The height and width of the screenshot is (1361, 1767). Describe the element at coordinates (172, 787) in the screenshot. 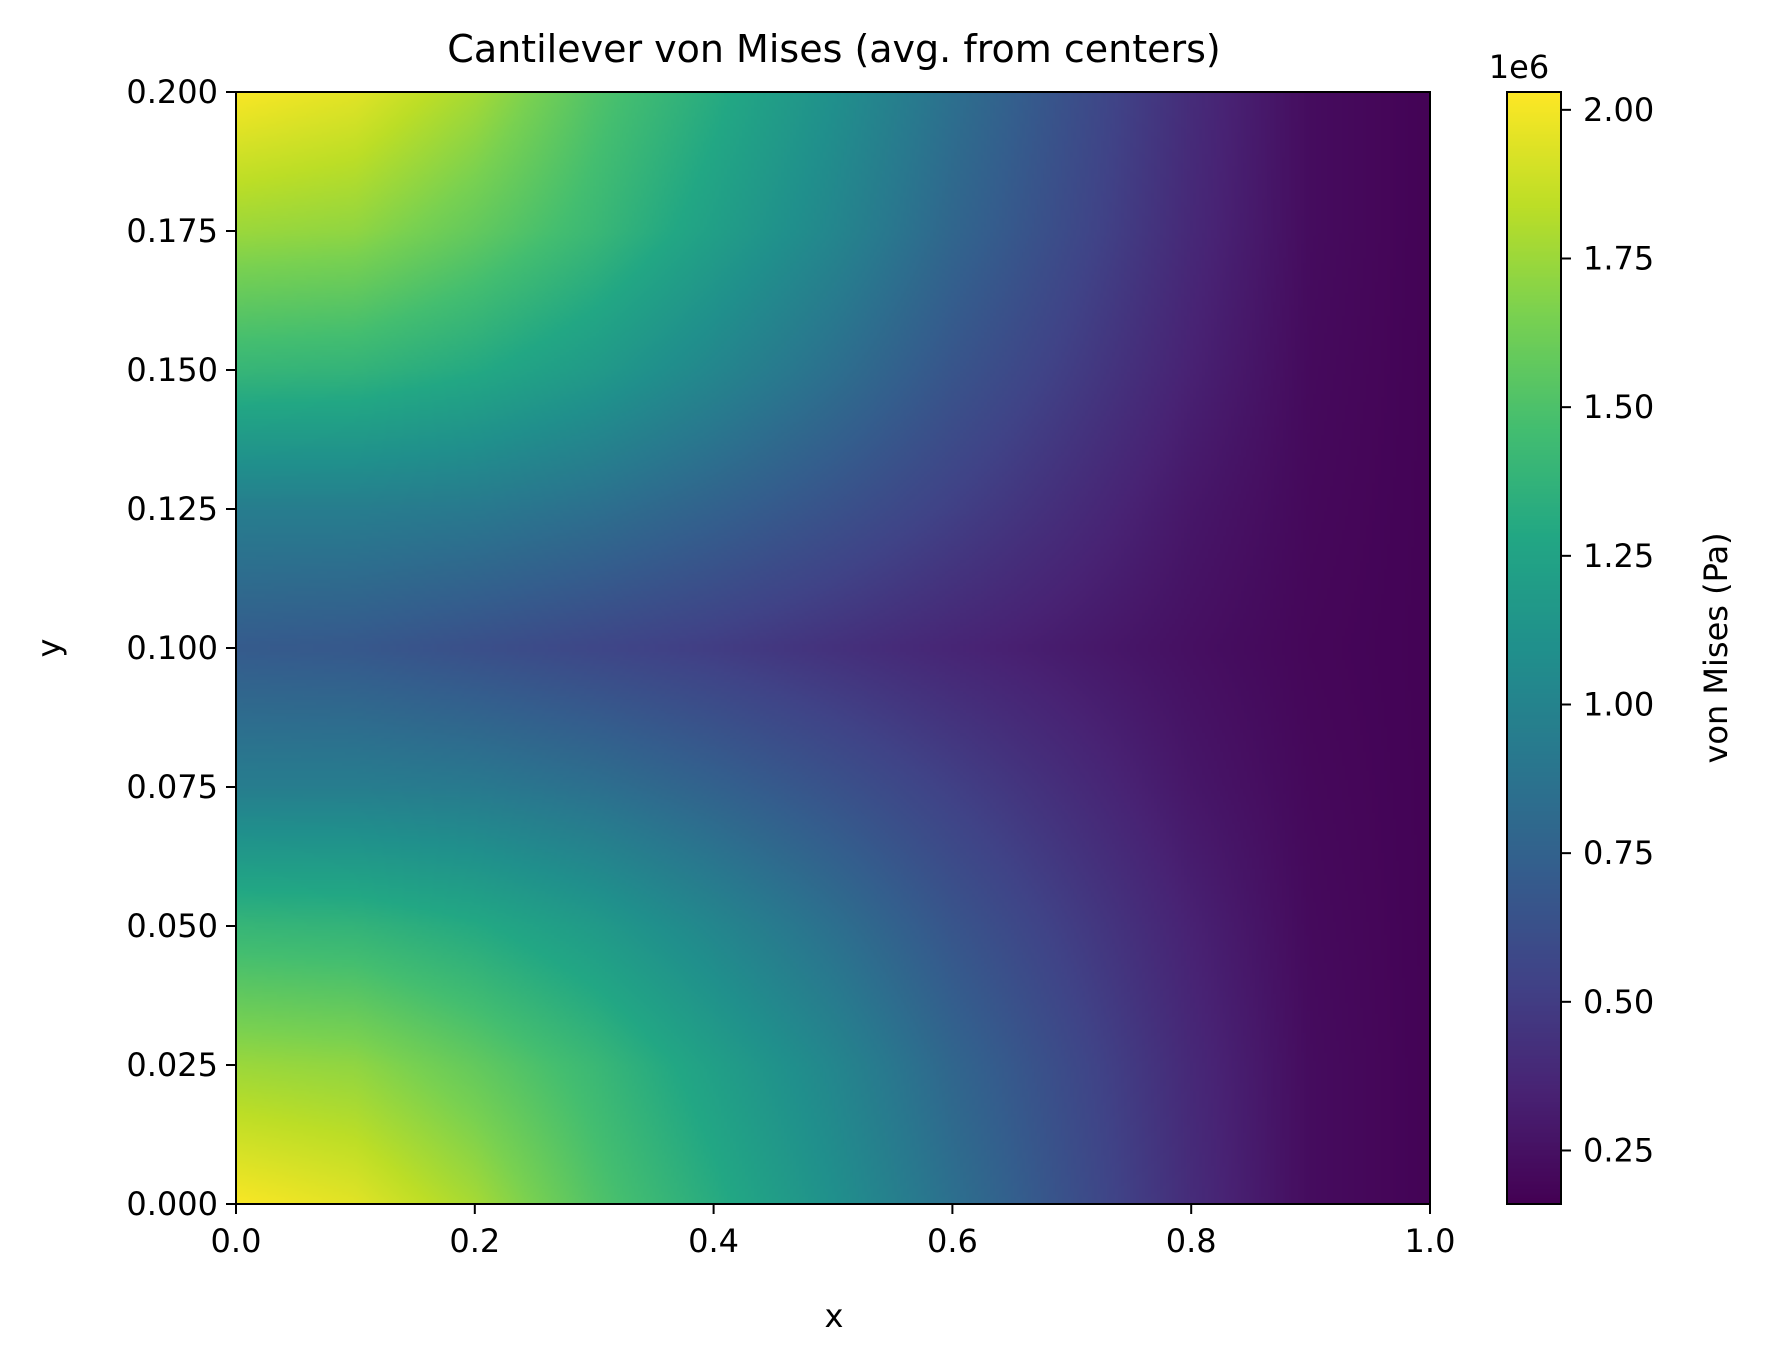

I see `y-tick-label: 0.075` at that location.